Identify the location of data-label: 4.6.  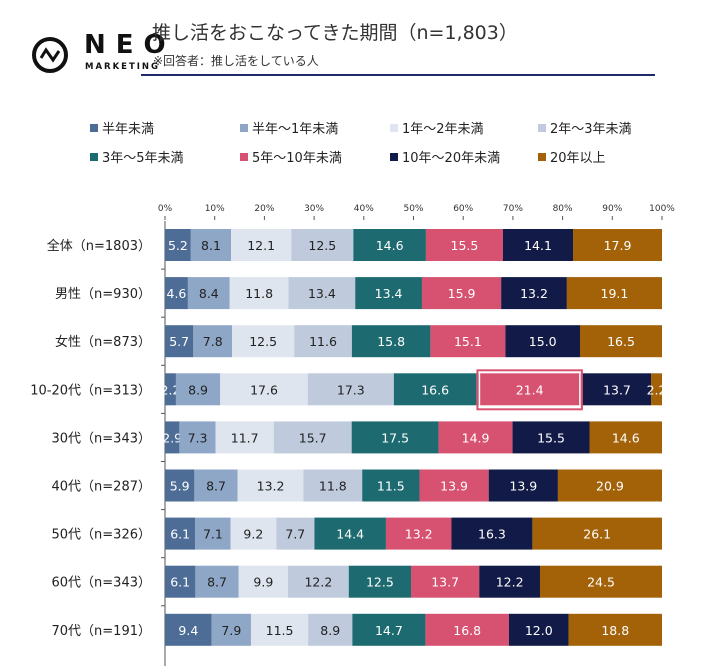
(177, 293).